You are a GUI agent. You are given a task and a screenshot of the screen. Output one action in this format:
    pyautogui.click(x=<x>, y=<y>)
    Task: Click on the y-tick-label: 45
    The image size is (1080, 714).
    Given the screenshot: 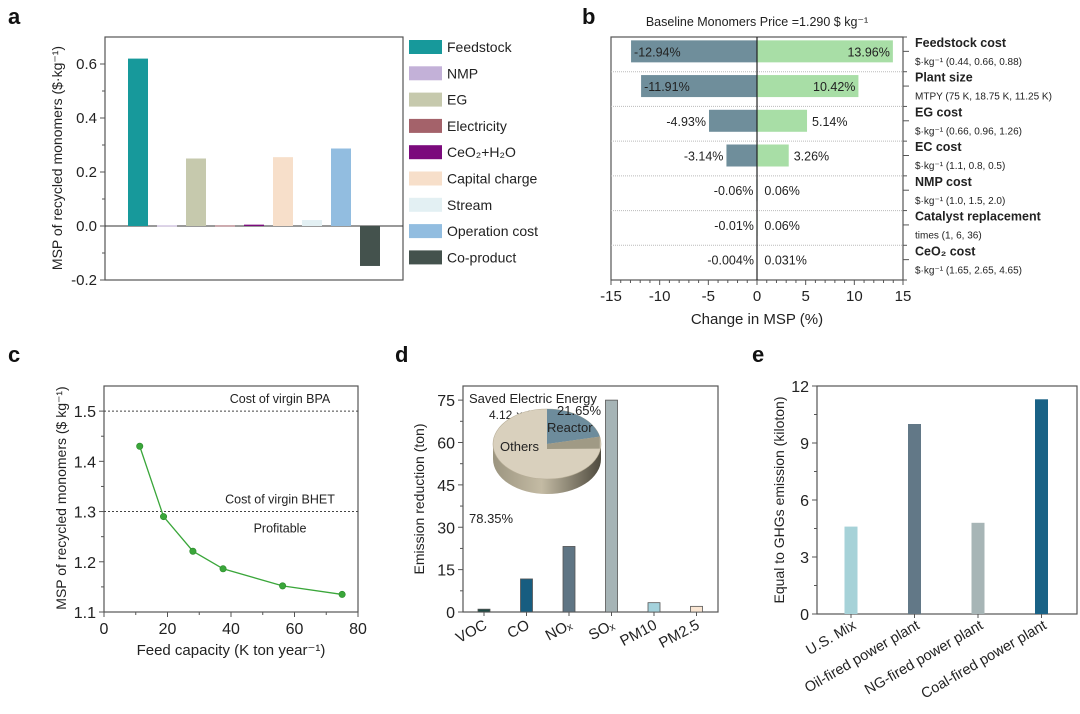 What is the action you would take?
    pyautogui.click(x=446, y=486)
    